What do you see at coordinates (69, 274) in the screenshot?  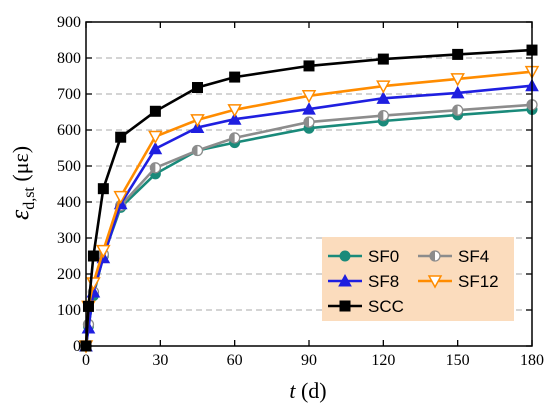 I see `y-tick-label: 200` at bounding box center [69, 274].